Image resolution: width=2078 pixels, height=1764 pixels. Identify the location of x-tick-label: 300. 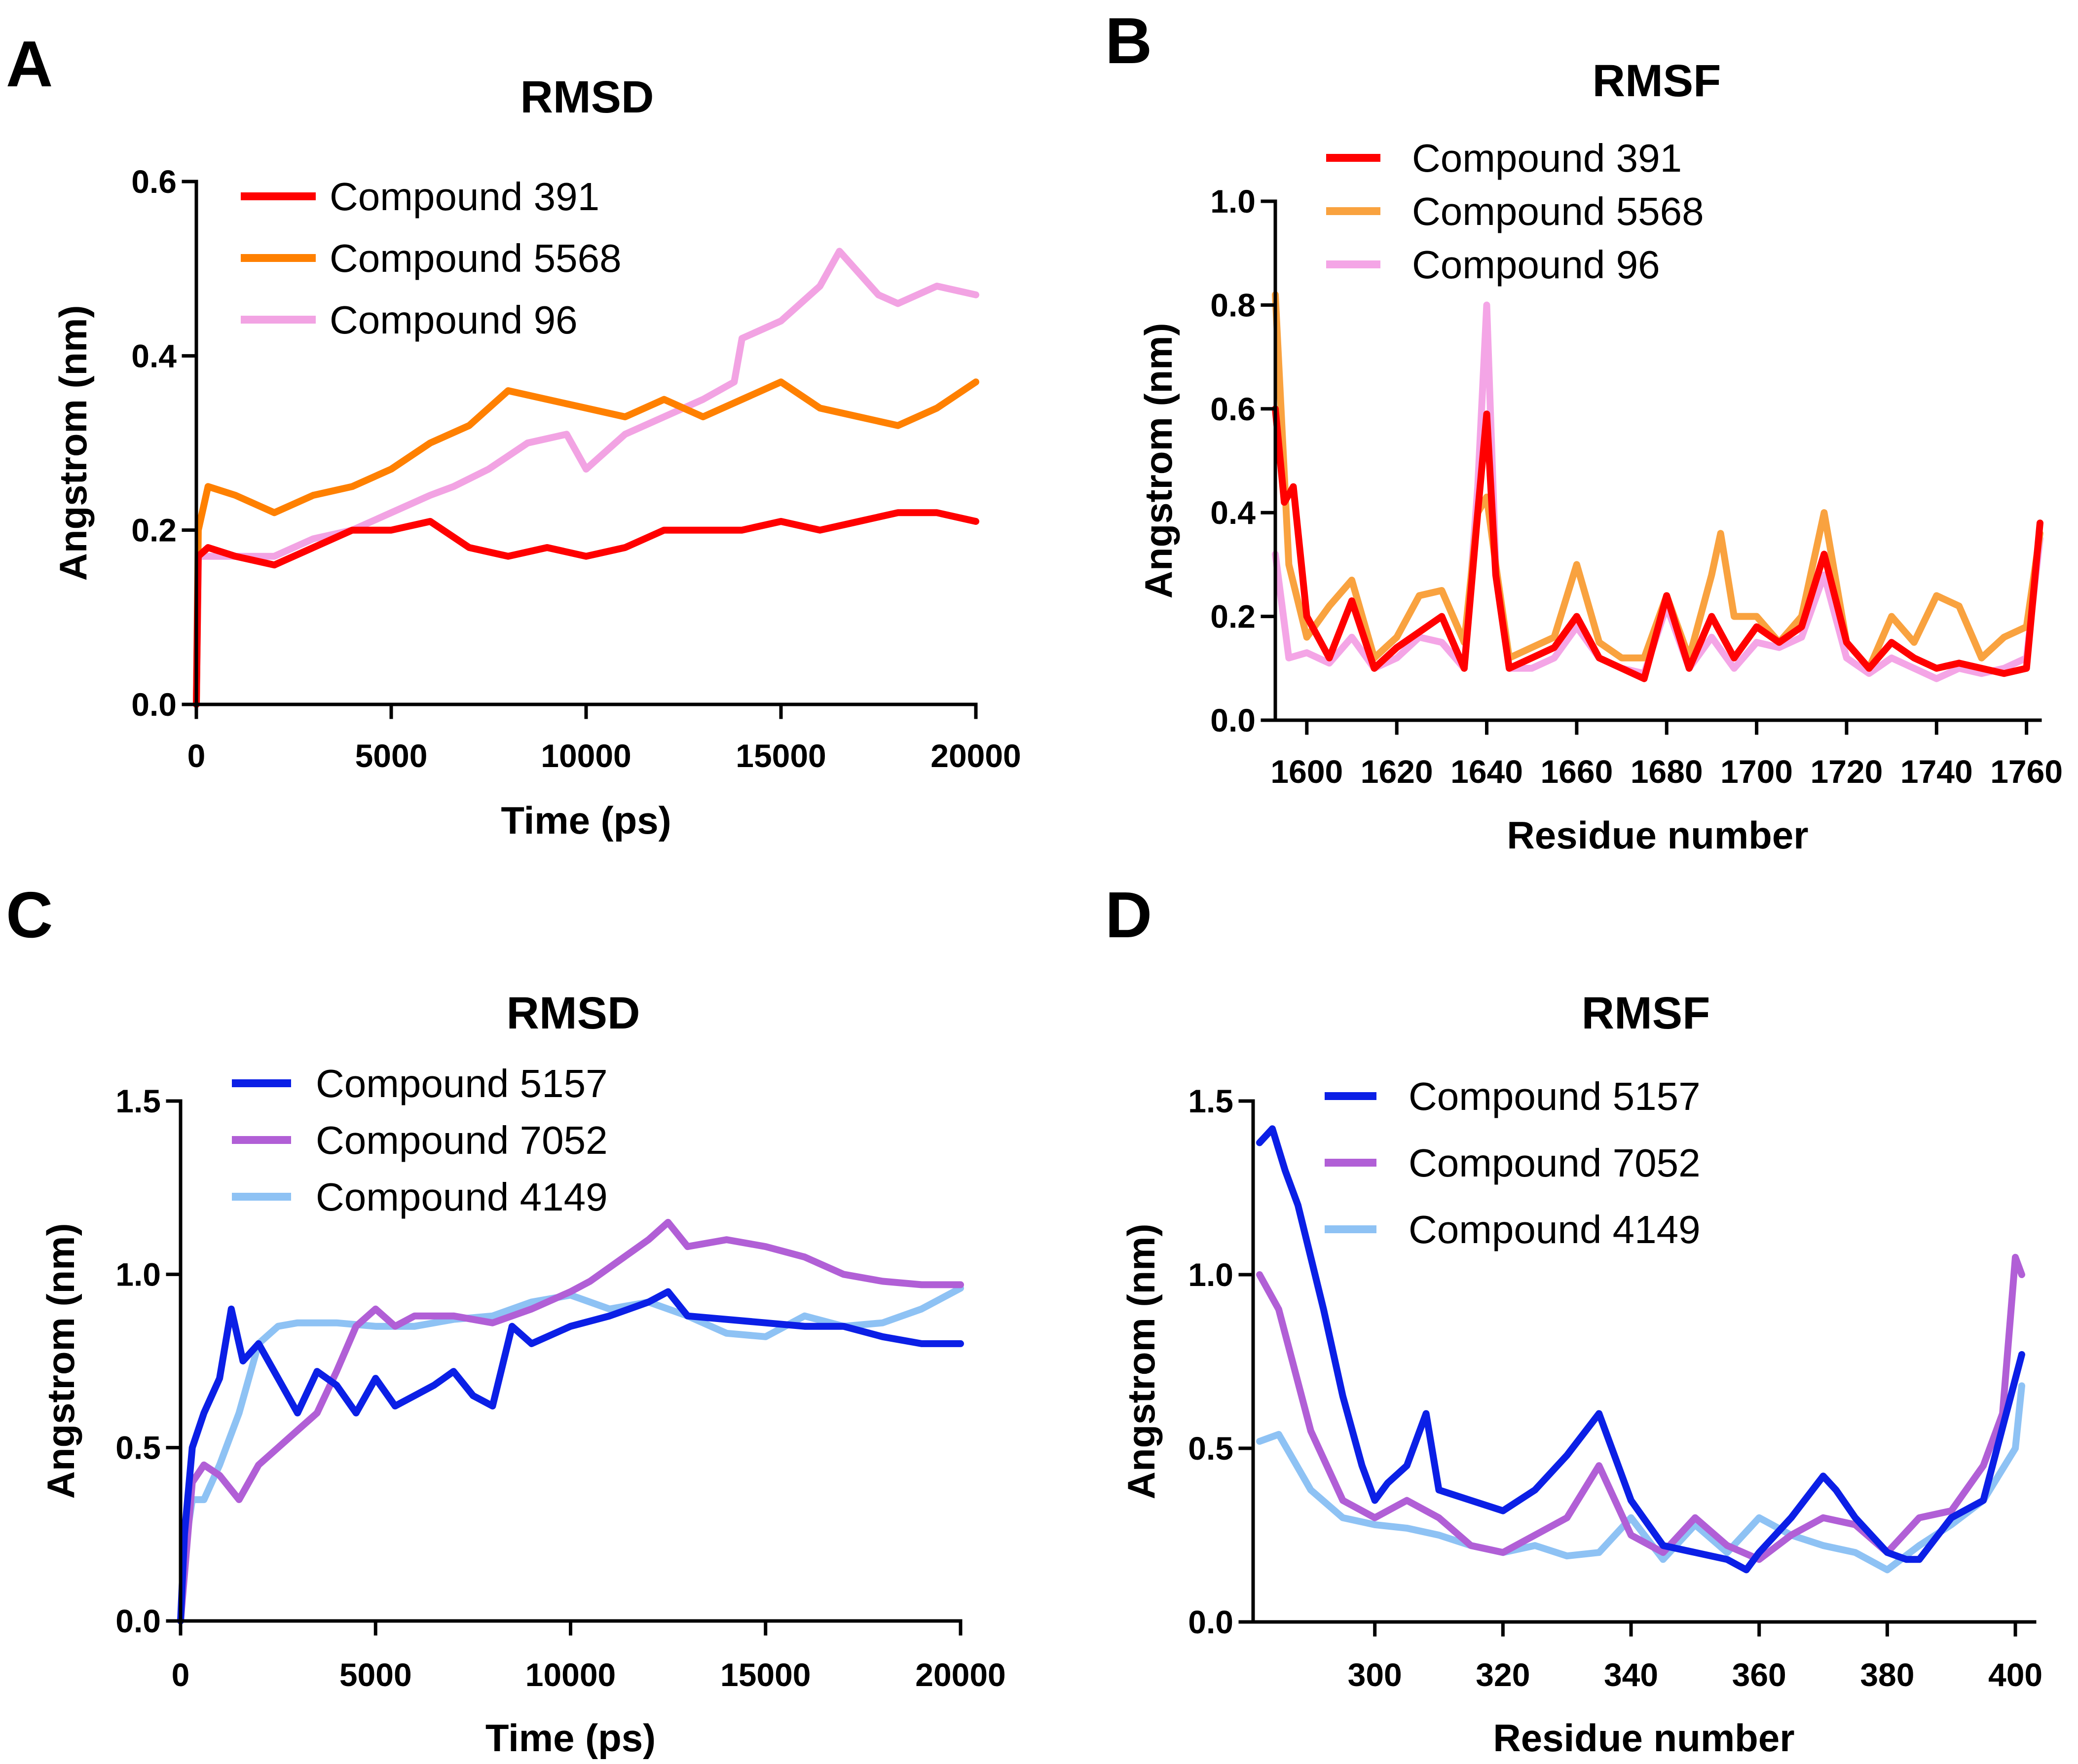
(1375, 1674).